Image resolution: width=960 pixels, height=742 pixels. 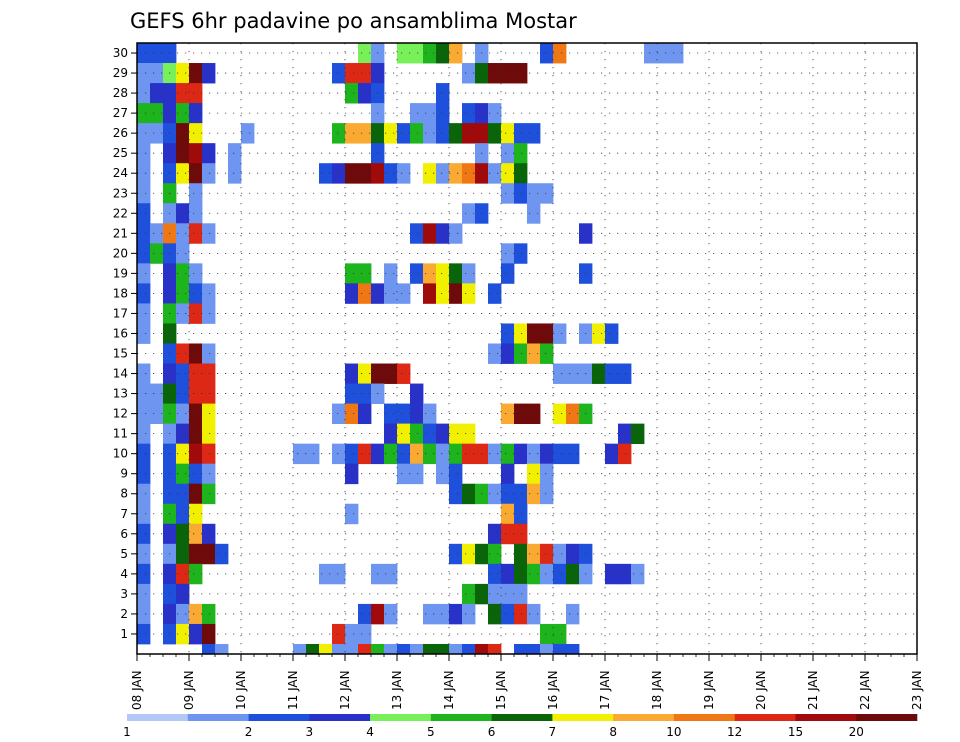 I want to click on y-tick-label: 1, so click(x=124, y=634).